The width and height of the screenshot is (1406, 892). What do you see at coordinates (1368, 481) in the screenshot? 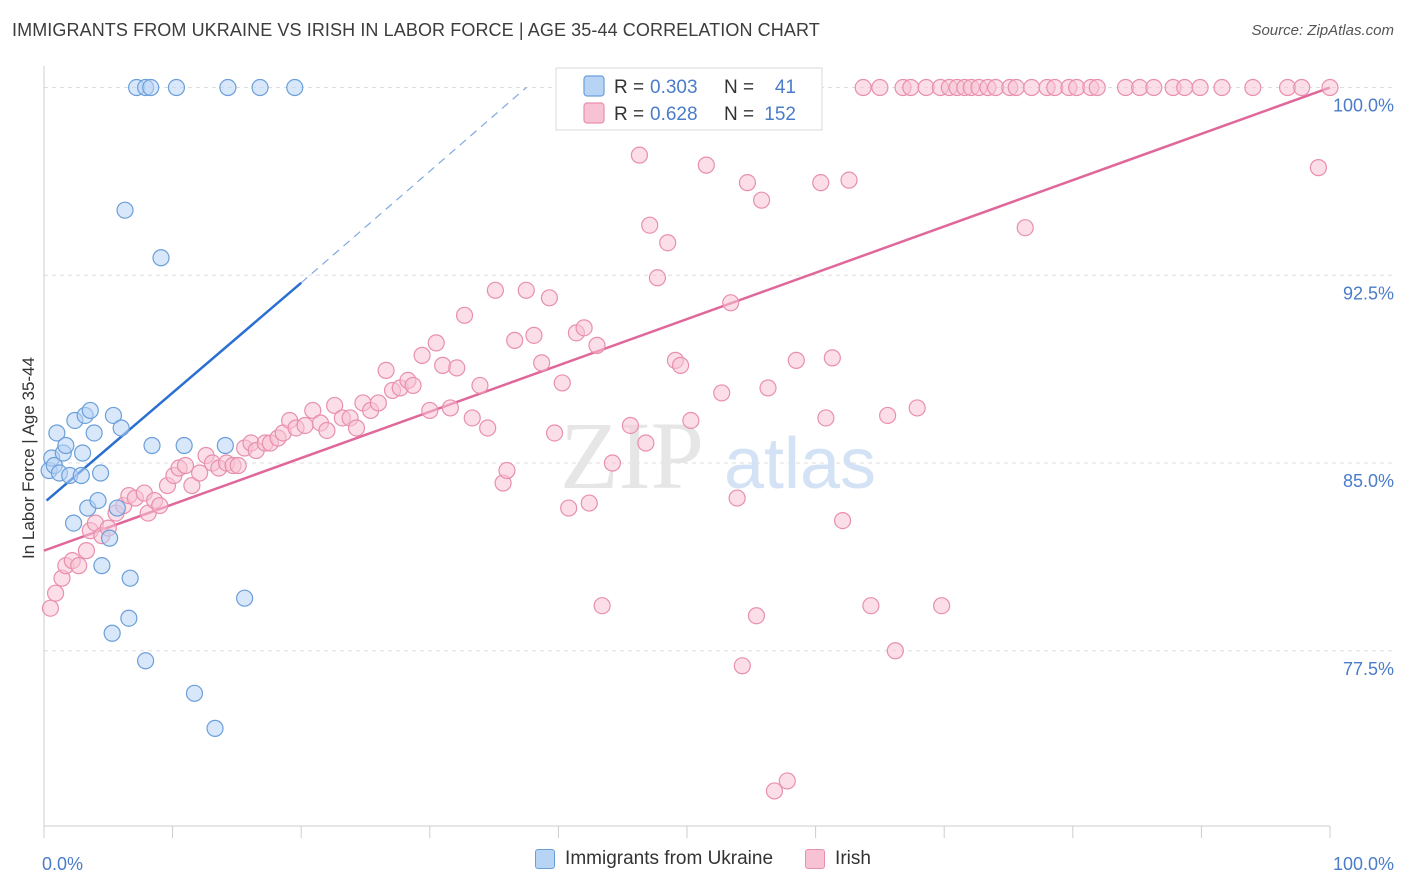
I see `y-tick-label: 85.0%` at bounding box center [1368, 481].